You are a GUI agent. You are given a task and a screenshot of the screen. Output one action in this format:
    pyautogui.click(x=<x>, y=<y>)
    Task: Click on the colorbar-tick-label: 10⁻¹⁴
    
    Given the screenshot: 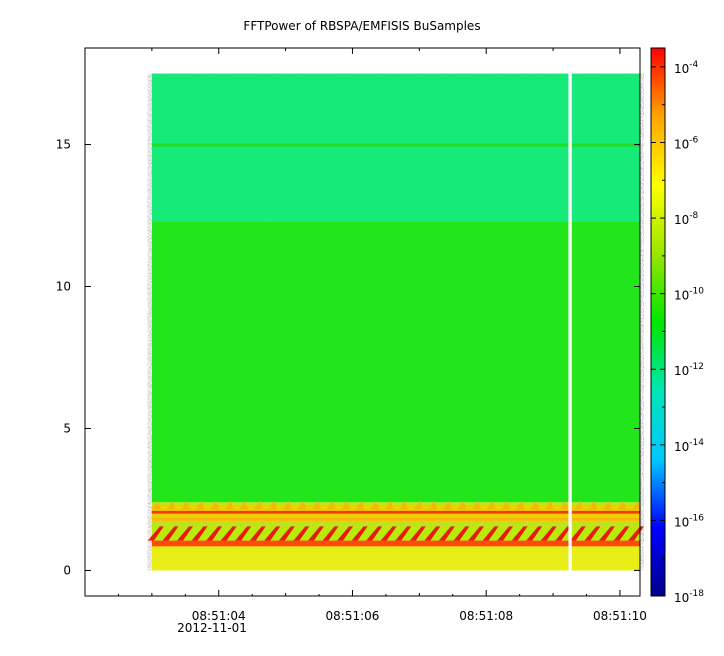 What is the action you would take?
    pyautogui.click(x=689, y=446)
    